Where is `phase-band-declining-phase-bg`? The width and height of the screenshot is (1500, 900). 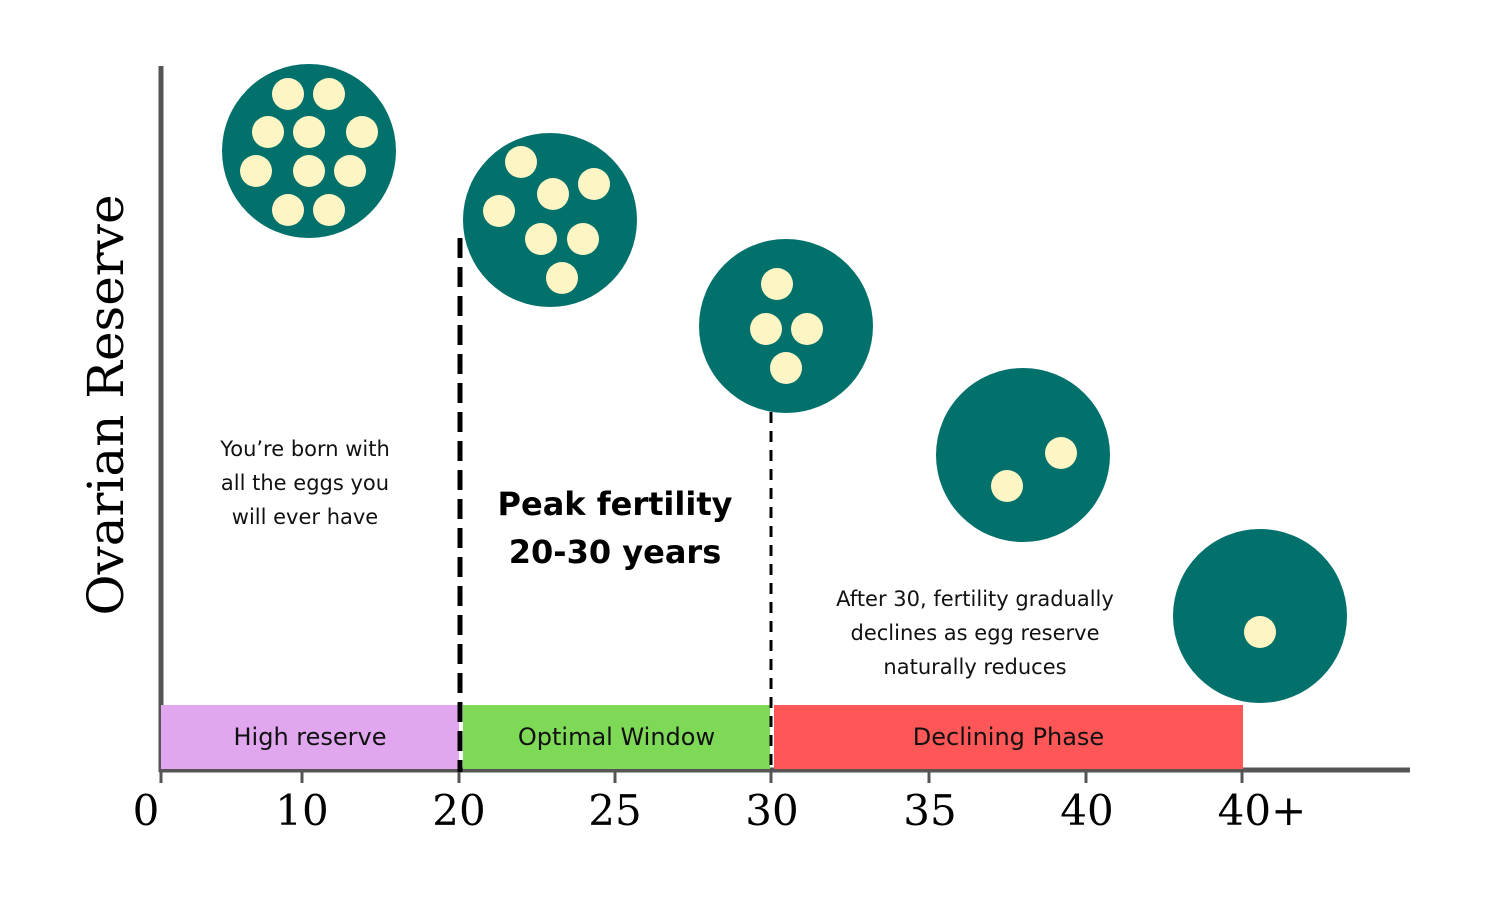 phase-band-declining-phase-bg is located at coordinates (1008, 737).